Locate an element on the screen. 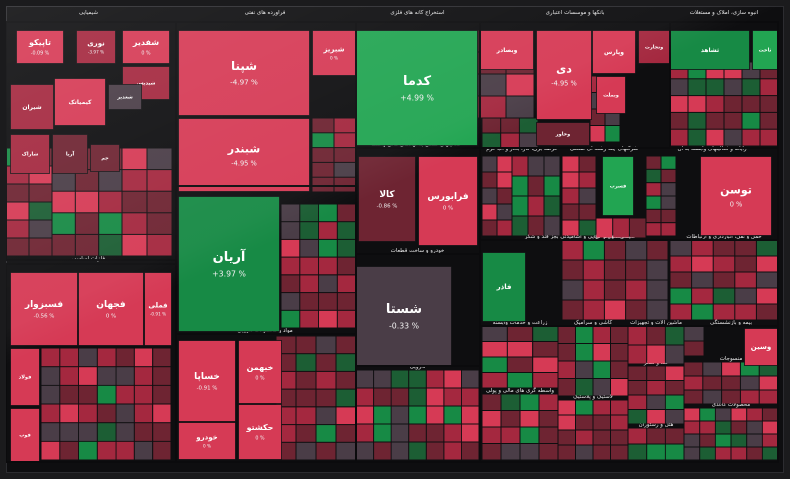 This screenshot has height=479, width=790. ticker-tile is located at coordinates (244, 73).